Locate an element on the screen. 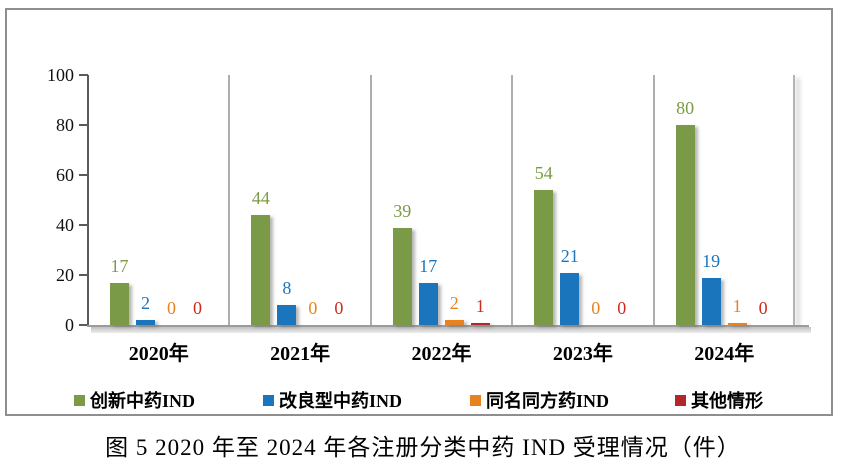 This screenshot has width=846, height=469. x-tick-label: 2021年 is located at coordinates (300, 354).